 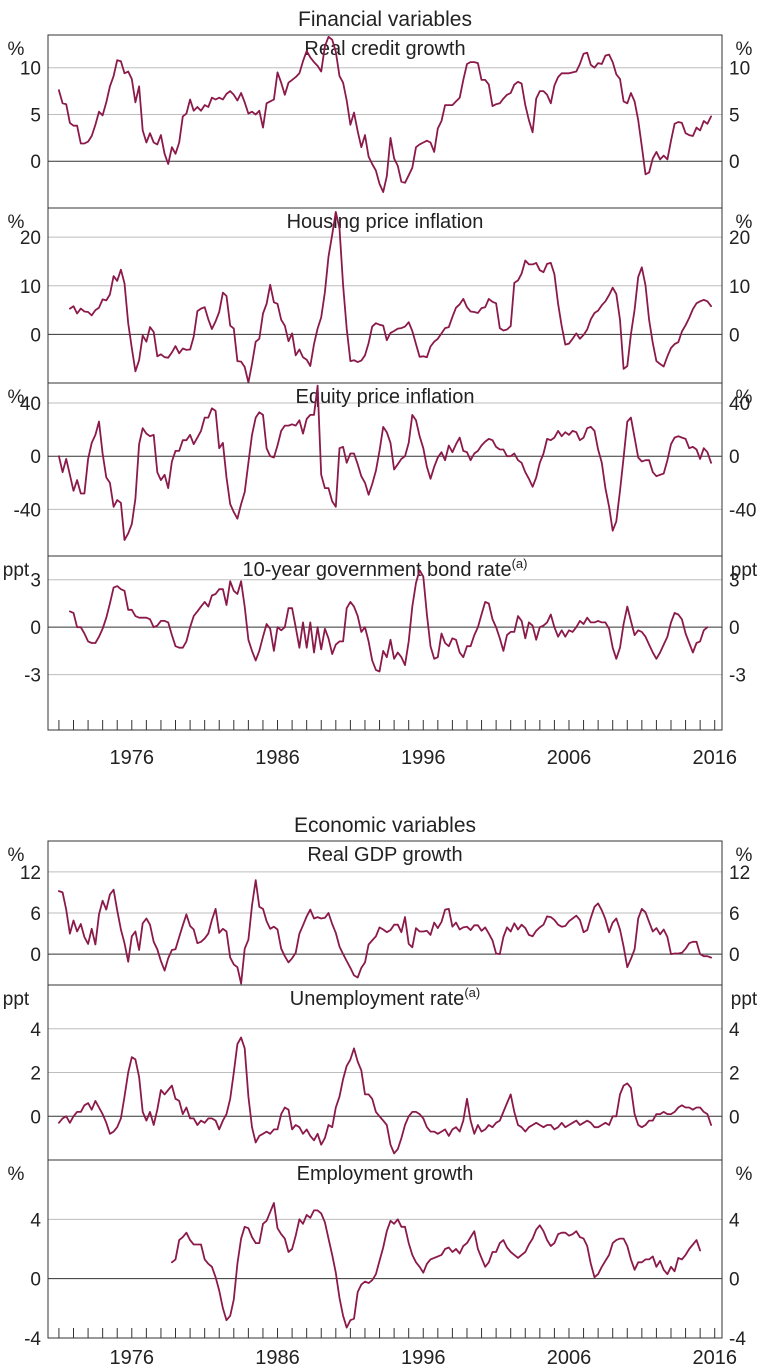 I want to click on panel-title: Real GDP growth, so click(x=384, y=855).